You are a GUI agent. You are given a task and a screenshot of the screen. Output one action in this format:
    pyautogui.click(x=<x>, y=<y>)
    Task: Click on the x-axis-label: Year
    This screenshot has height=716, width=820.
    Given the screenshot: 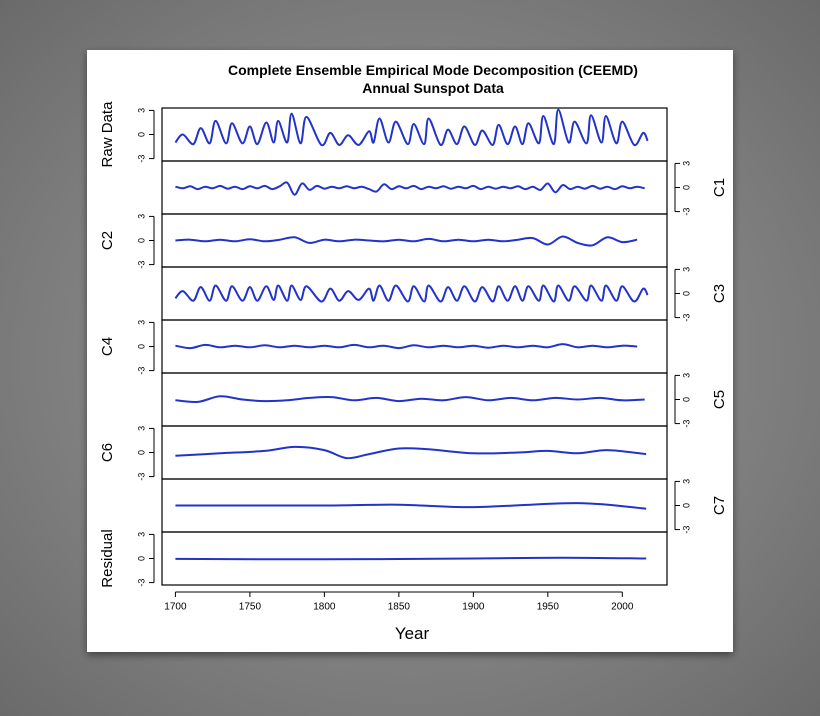 What is the action you would take?
    pyautogui.click(x=412, y=633)
    